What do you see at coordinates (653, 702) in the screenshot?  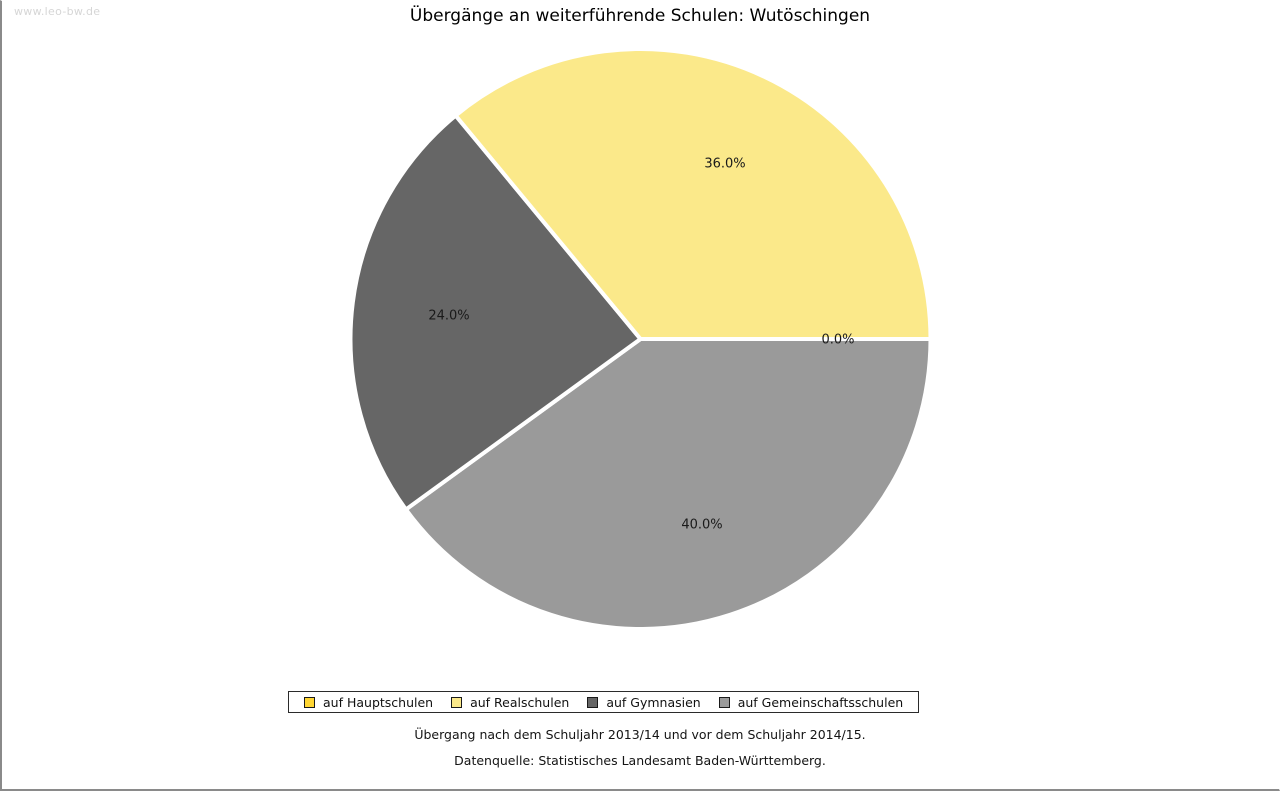 I see `legend-item-label: auf Gymnasien` at bounding box center [653, 702].